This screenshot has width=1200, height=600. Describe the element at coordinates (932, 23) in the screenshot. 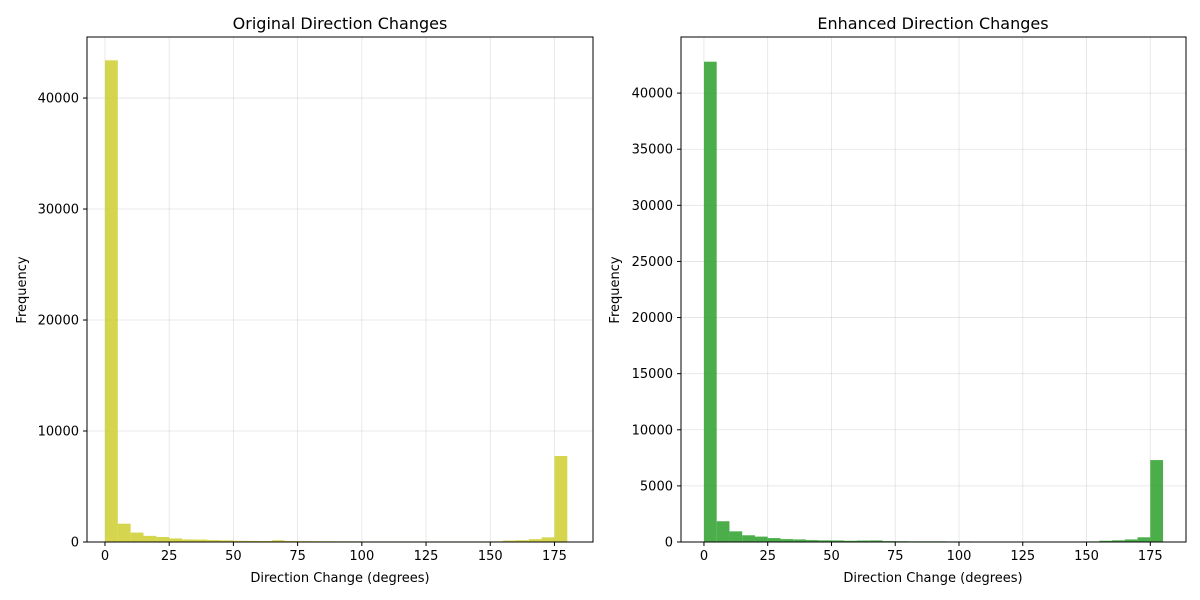

I see `chart-title: Enhanced Direction Changes` at that location.